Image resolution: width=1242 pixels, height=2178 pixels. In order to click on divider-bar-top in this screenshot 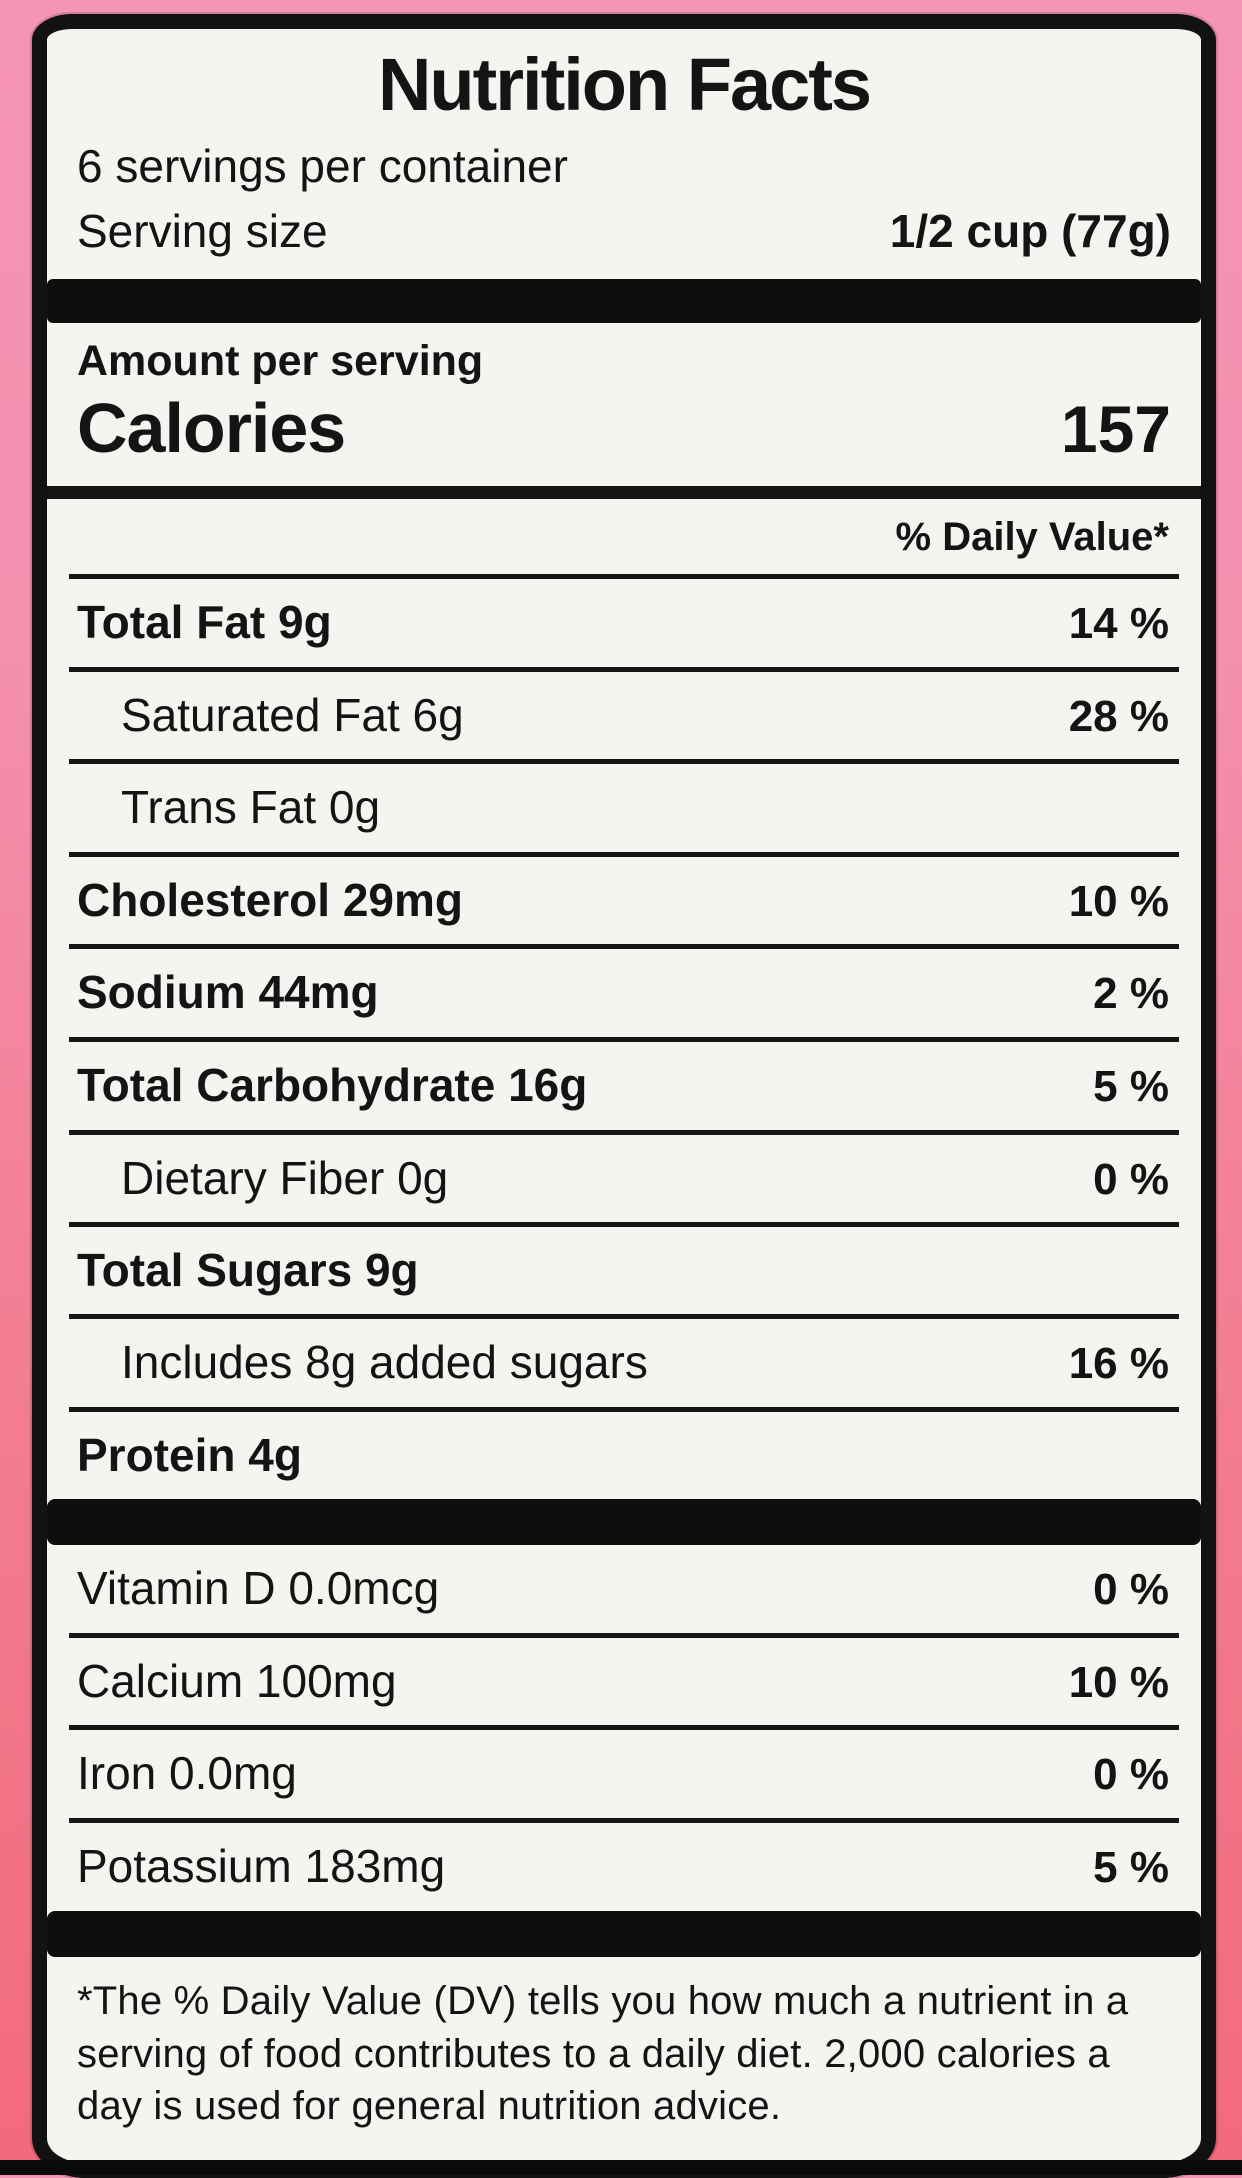, I will do `click(624, 300)`.